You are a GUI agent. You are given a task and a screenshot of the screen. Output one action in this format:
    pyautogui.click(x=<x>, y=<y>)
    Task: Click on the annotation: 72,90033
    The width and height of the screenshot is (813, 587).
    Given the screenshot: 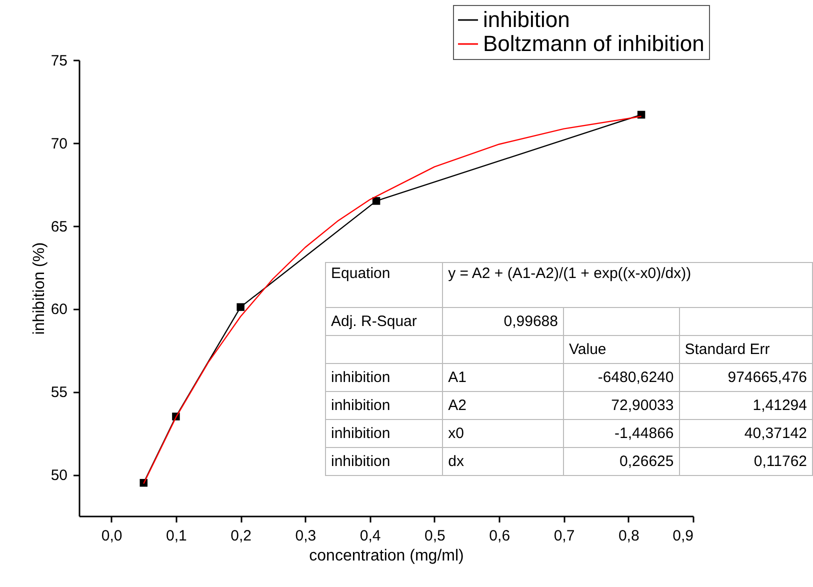 What is the action you would take?
    pyautogui.click(x=622, y=406)
    